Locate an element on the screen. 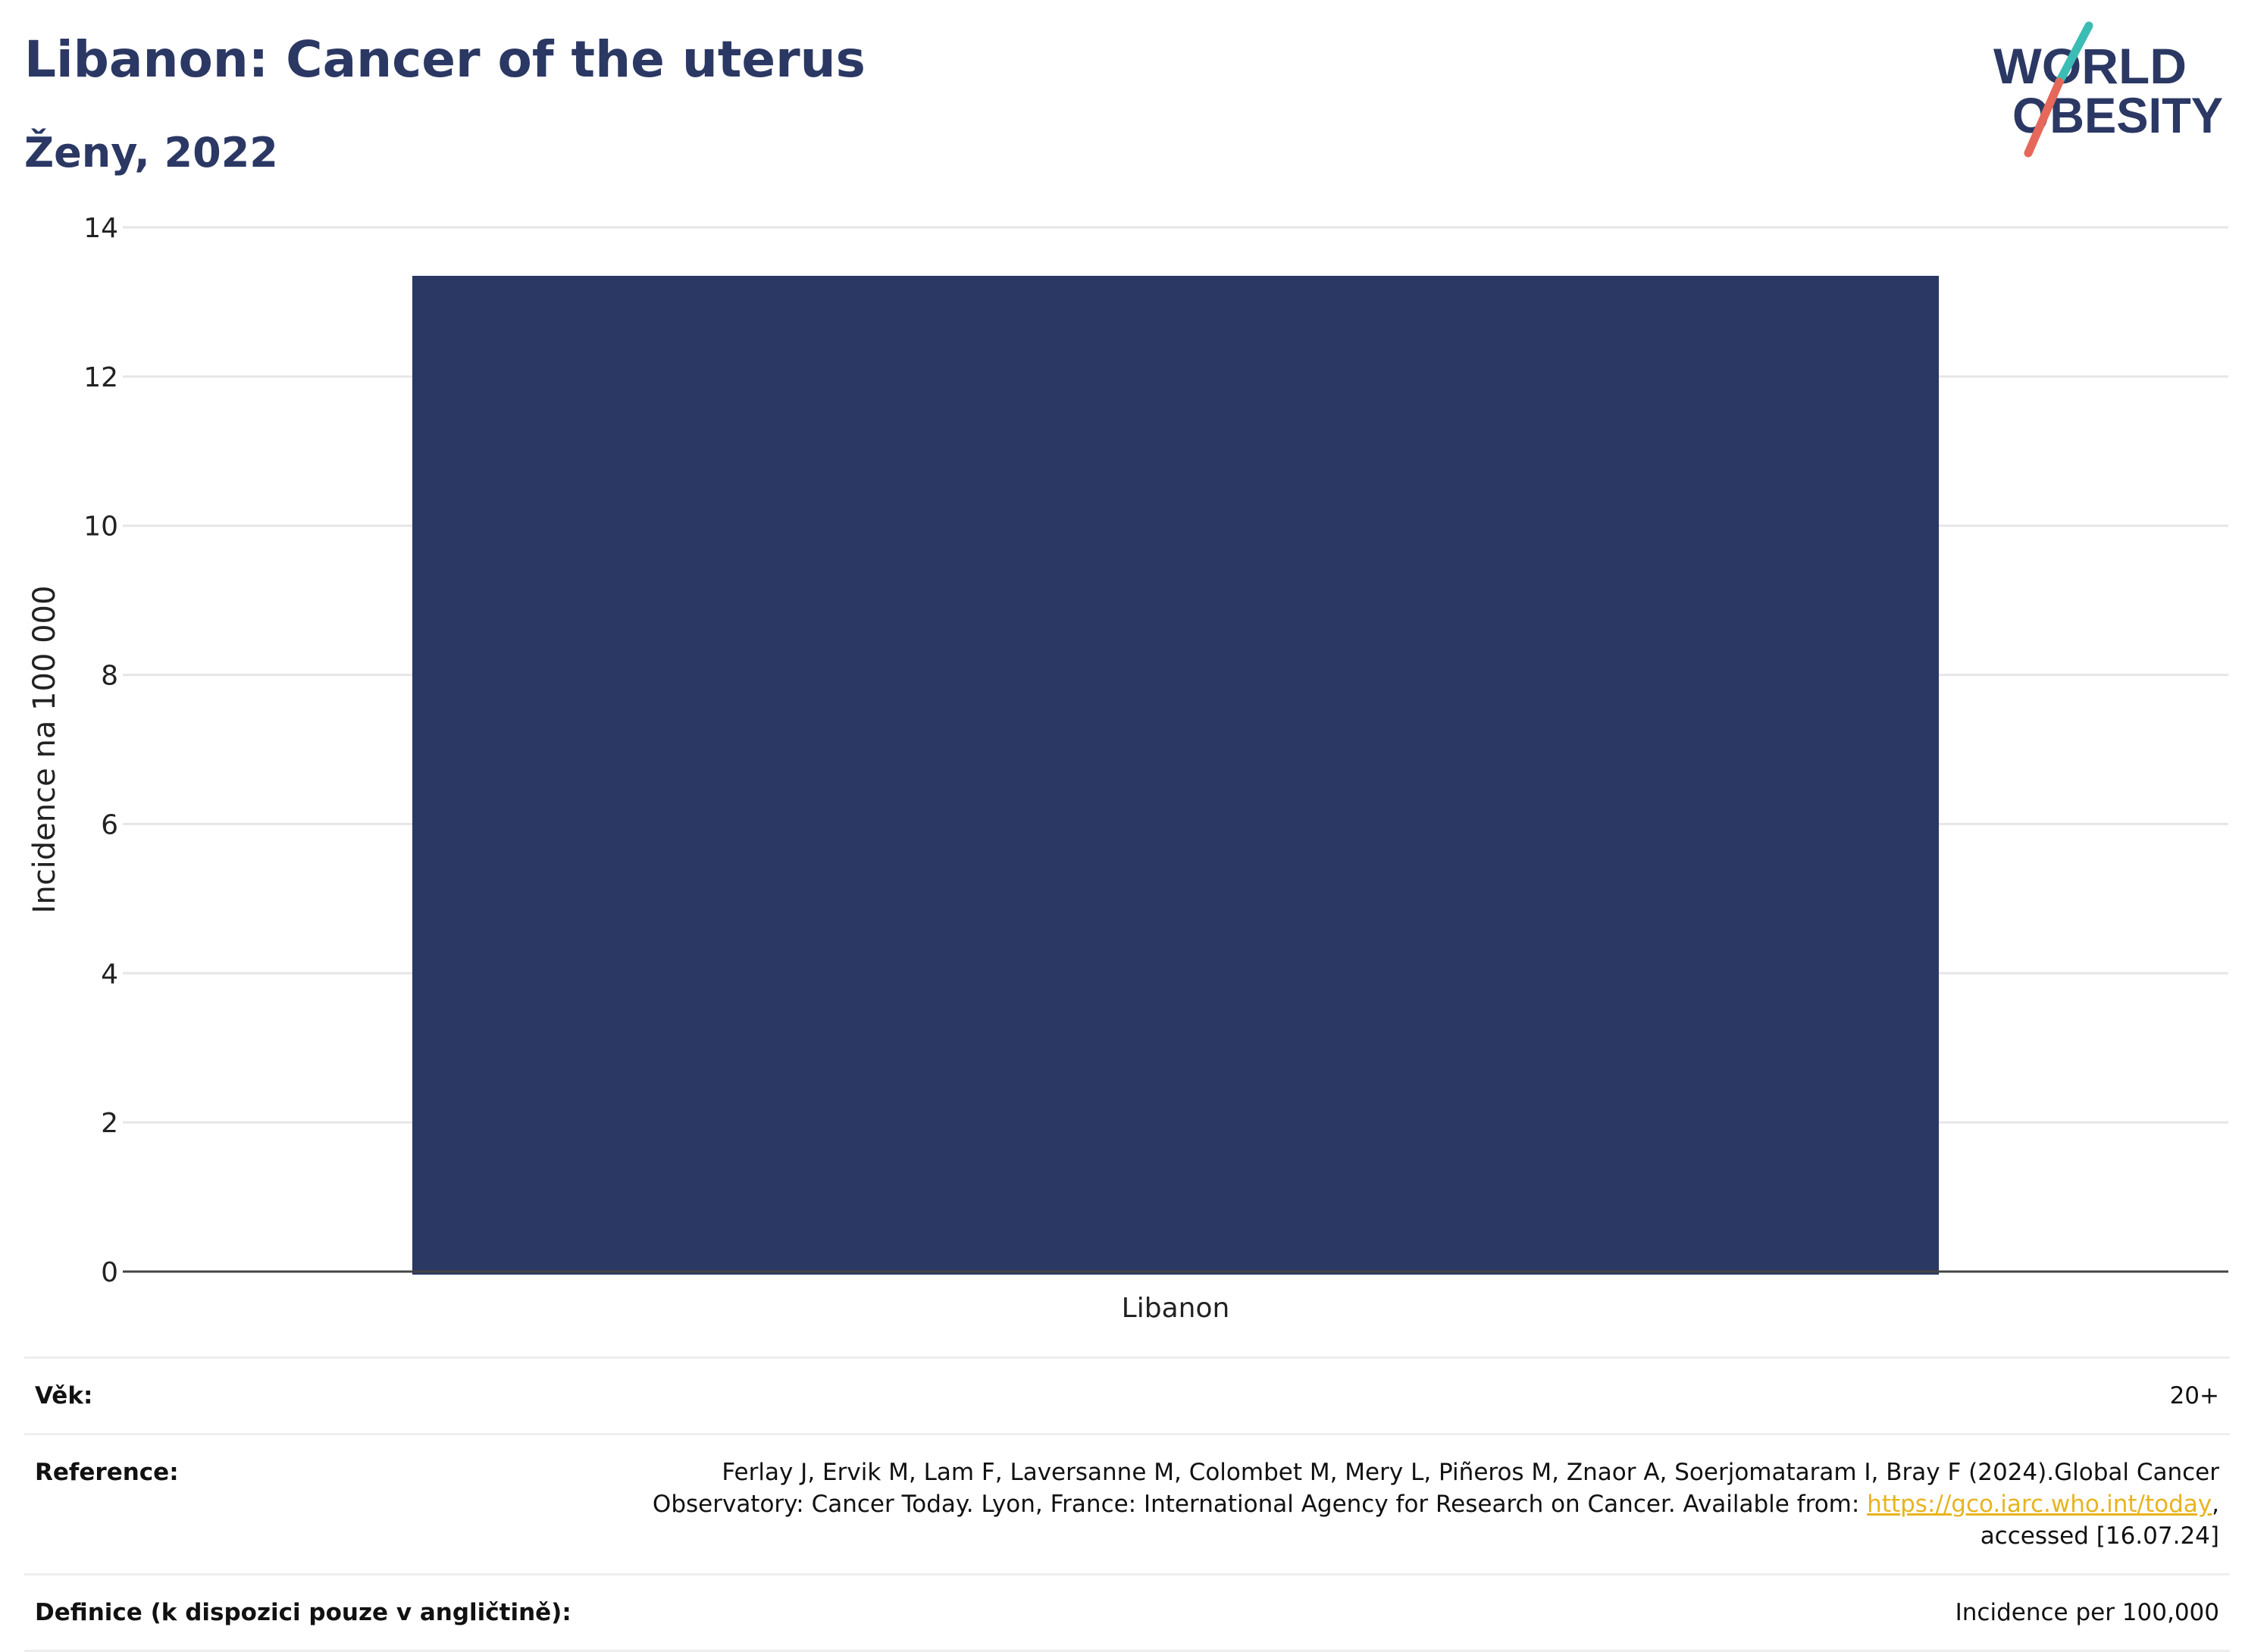  age-label: Věk: is located at coordinates (323, 1395).